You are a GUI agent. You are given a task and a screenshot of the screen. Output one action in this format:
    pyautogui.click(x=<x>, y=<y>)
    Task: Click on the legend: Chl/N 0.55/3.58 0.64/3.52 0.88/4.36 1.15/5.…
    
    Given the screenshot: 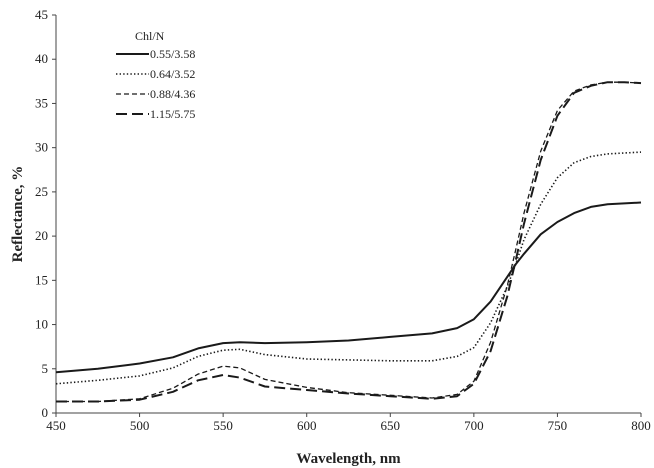 What is the action you would take?
    pyautogui.click(x=155, y=75)
    